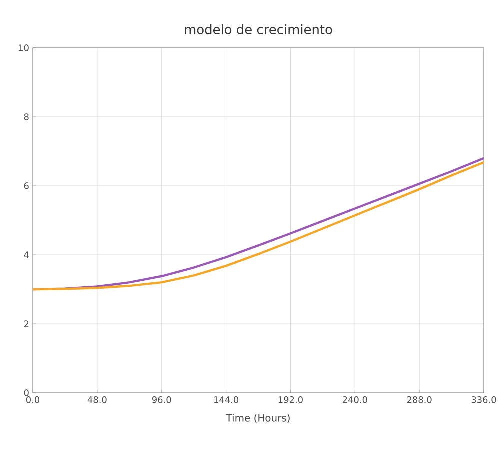  Describe the element at coordinates (258, 419) in the screenshot. I see `x-axis-title: Time (Hours)` at that location.